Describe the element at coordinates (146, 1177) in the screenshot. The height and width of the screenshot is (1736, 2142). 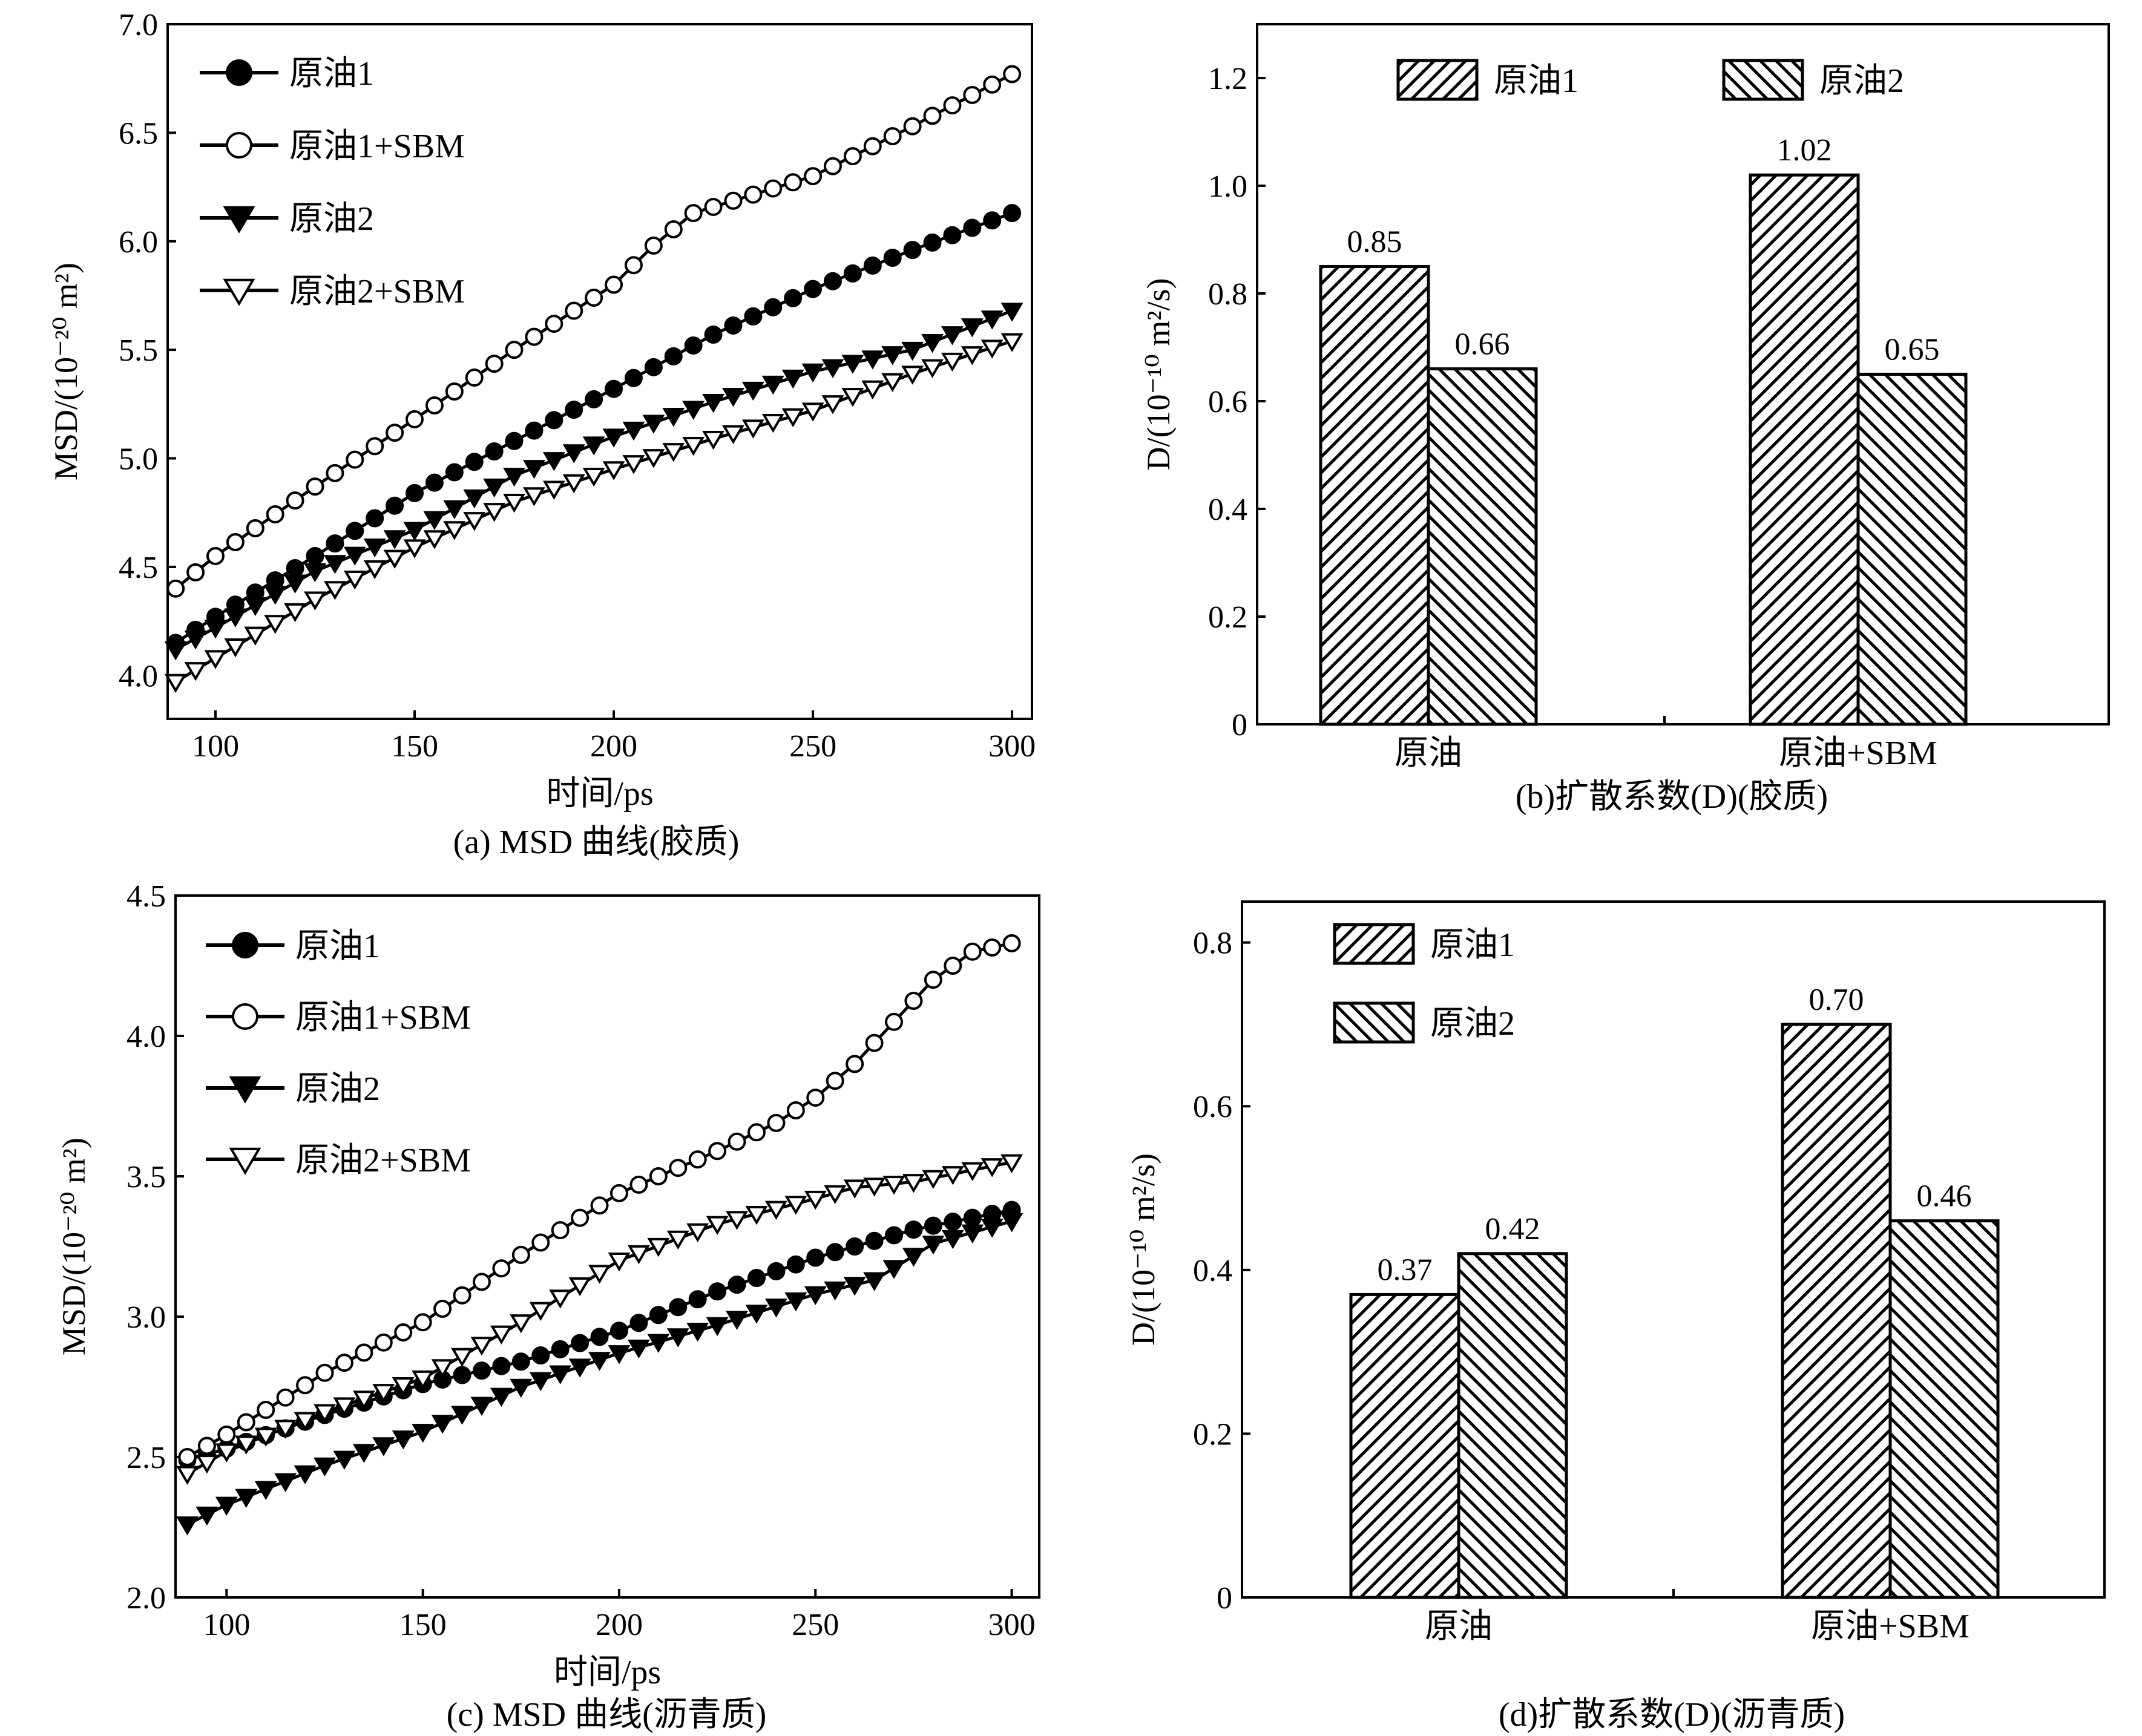
I see `y-tick-label: 3.5` at that location.